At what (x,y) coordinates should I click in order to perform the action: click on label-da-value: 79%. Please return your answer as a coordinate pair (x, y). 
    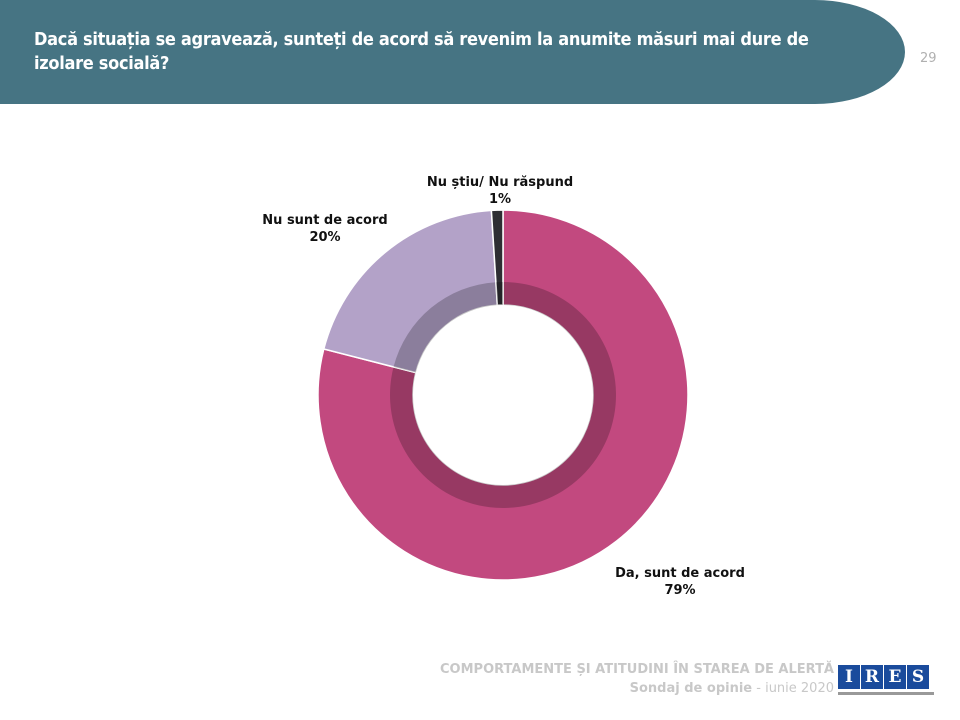
    Looking at the image, I should click on (680, 590).